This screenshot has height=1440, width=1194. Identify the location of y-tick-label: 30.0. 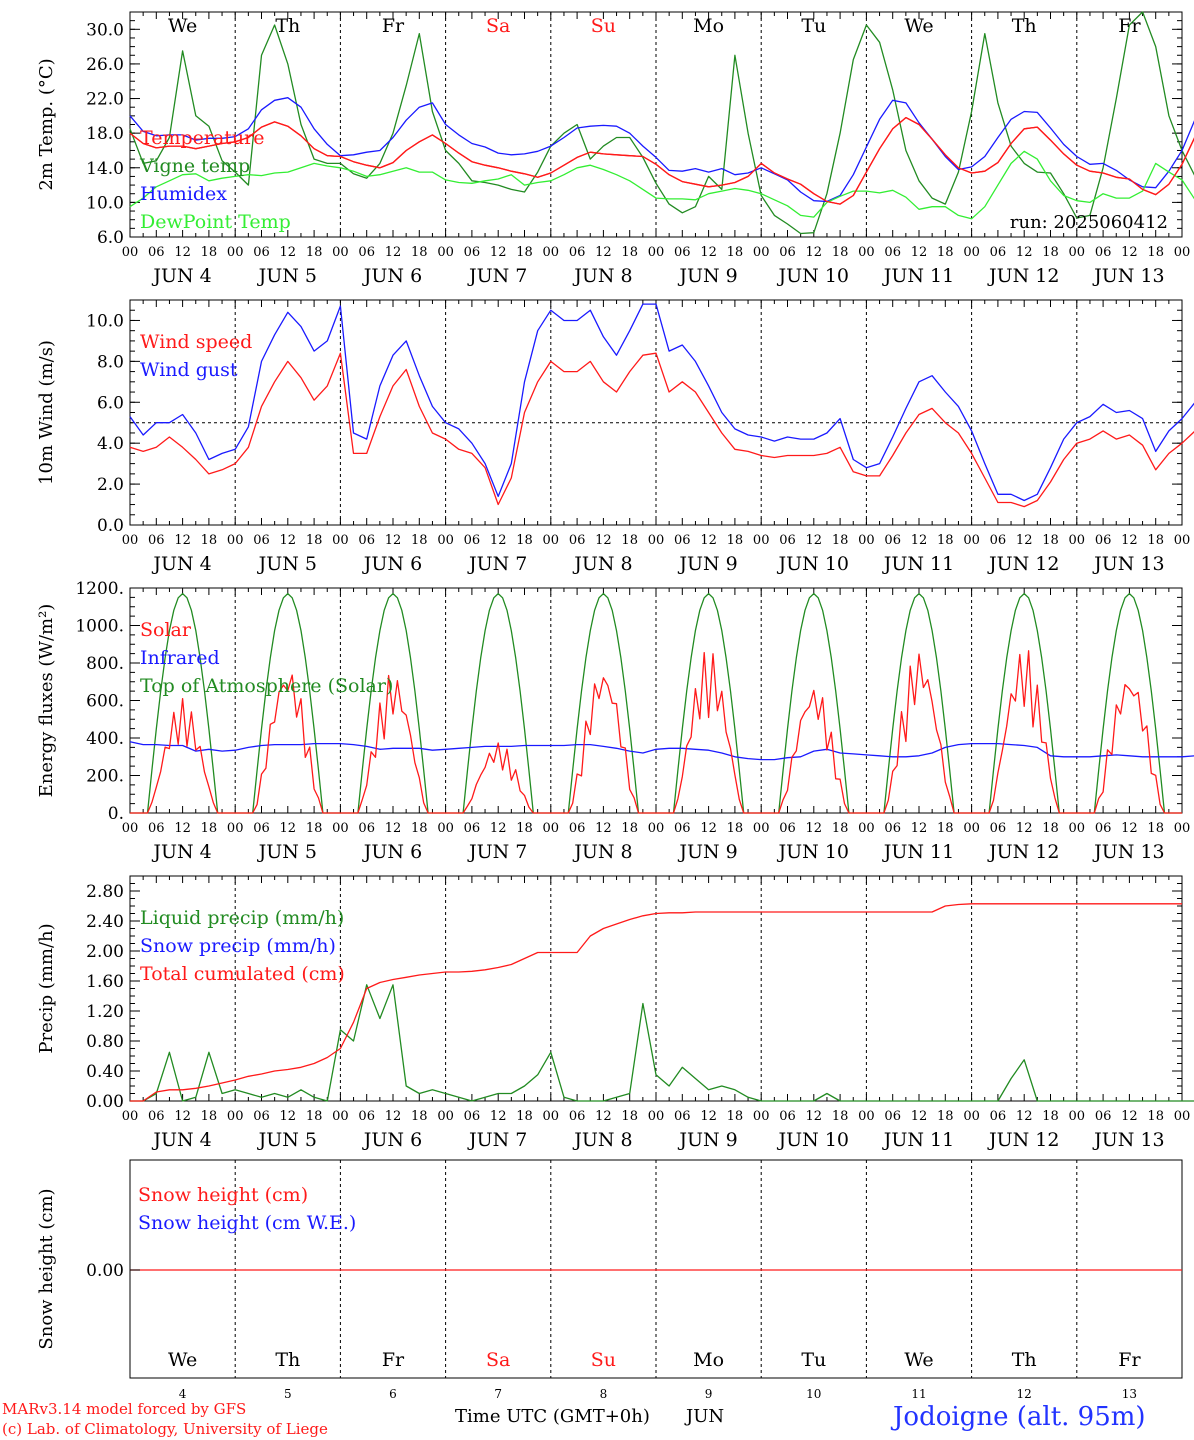
(105, 30).